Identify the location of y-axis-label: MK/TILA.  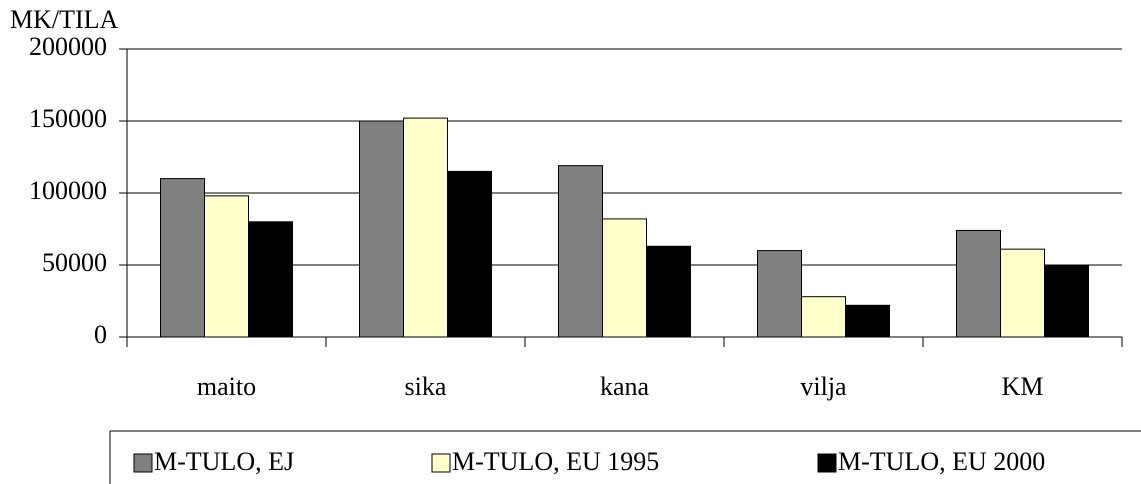
(64, 19).